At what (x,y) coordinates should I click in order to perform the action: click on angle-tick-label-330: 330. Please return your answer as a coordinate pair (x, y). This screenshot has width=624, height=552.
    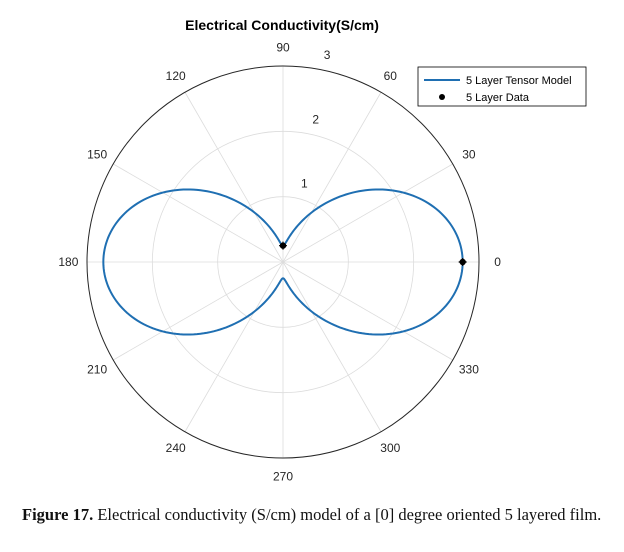
    Looking at the image, I should click on (469, 369).